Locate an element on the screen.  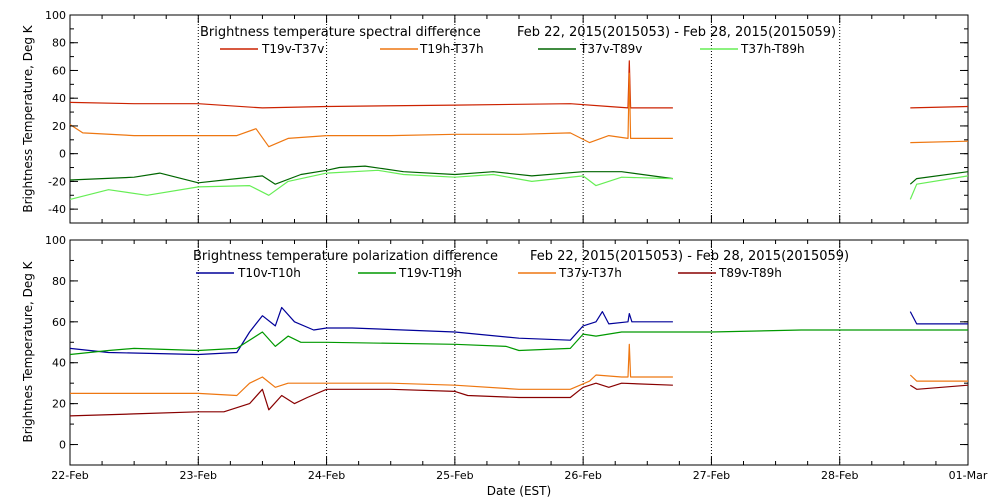
spectral-y-tick-label: 100 is located at coordinates (55, 15).